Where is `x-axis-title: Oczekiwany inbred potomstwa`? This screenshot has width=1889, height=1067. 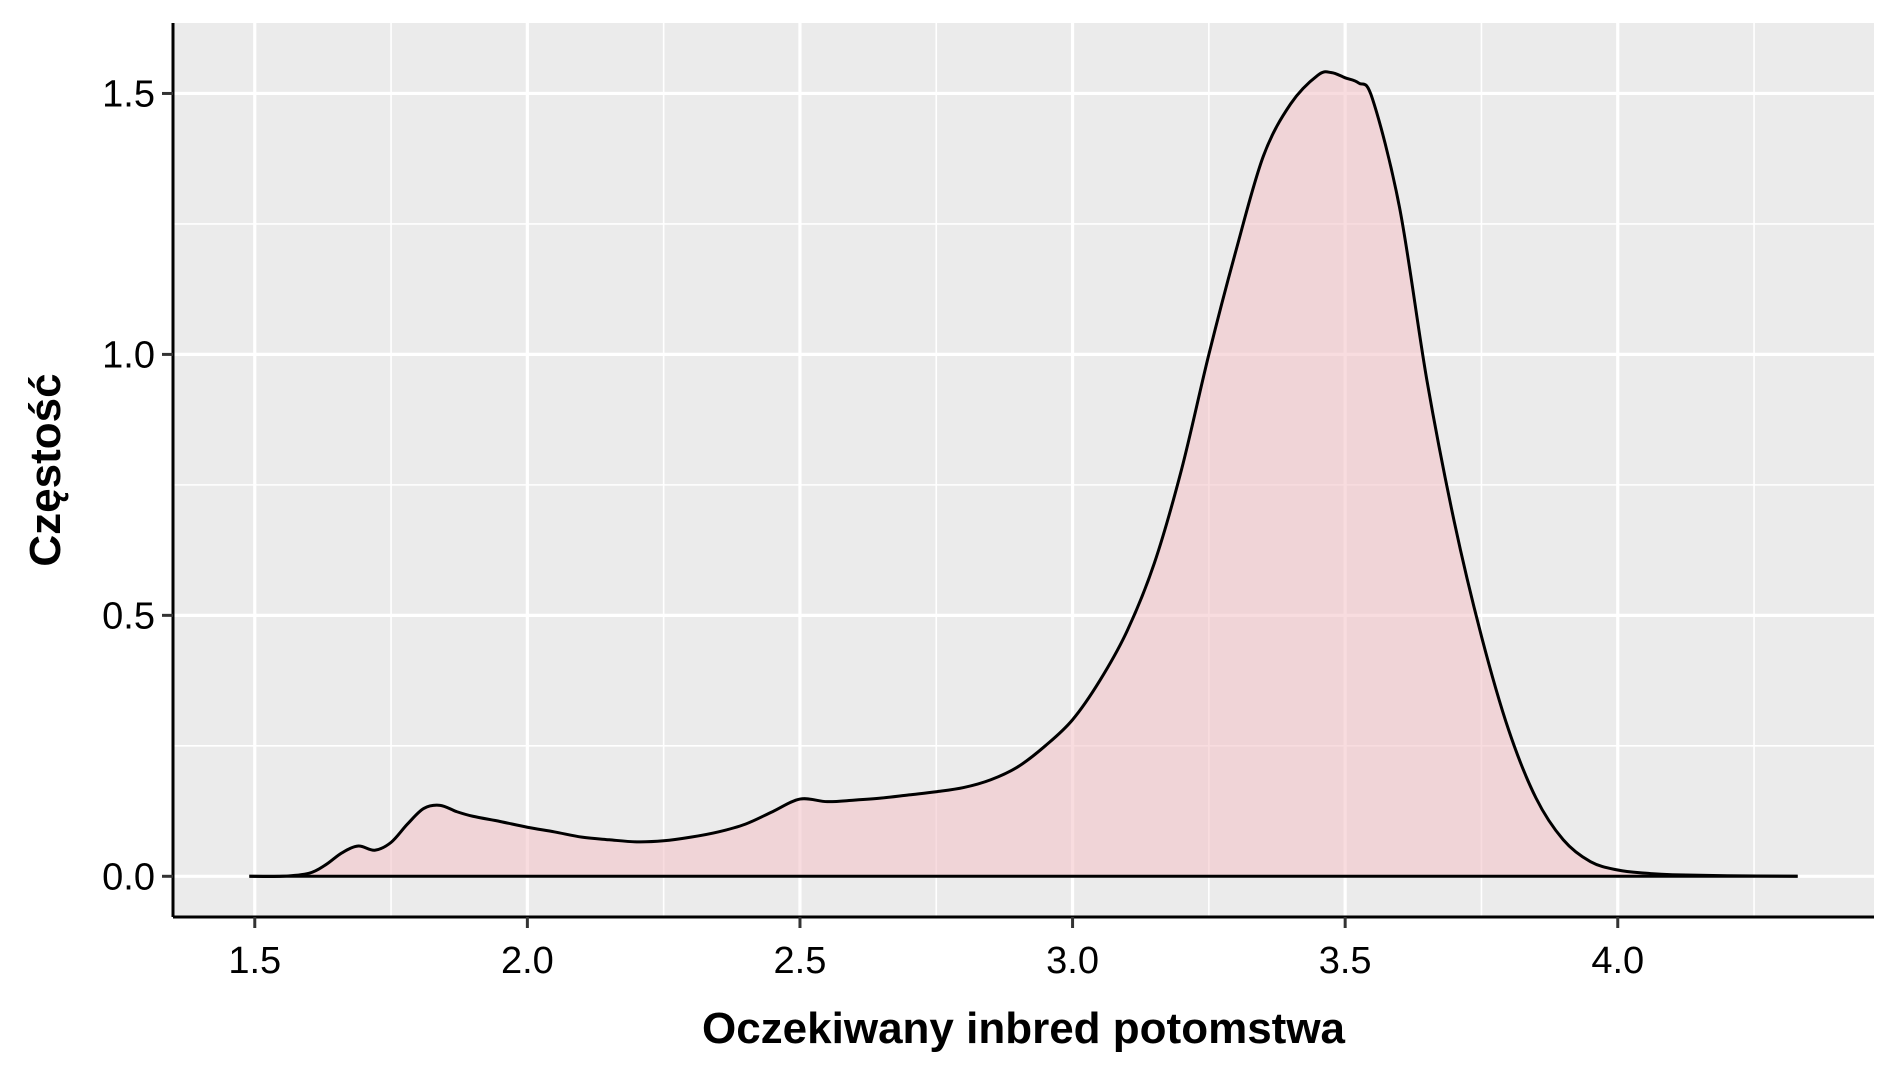
x-axis-title: Oczekiwany inbred potomstwa is located at coordinates (1024, 1028).